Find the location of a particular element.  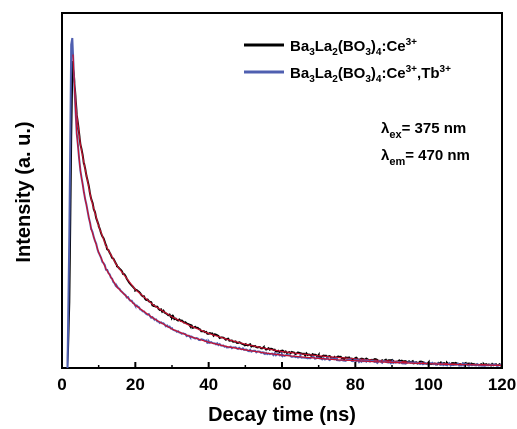

svg-text: λex= 375 nm is located at coordinates (423, 130).